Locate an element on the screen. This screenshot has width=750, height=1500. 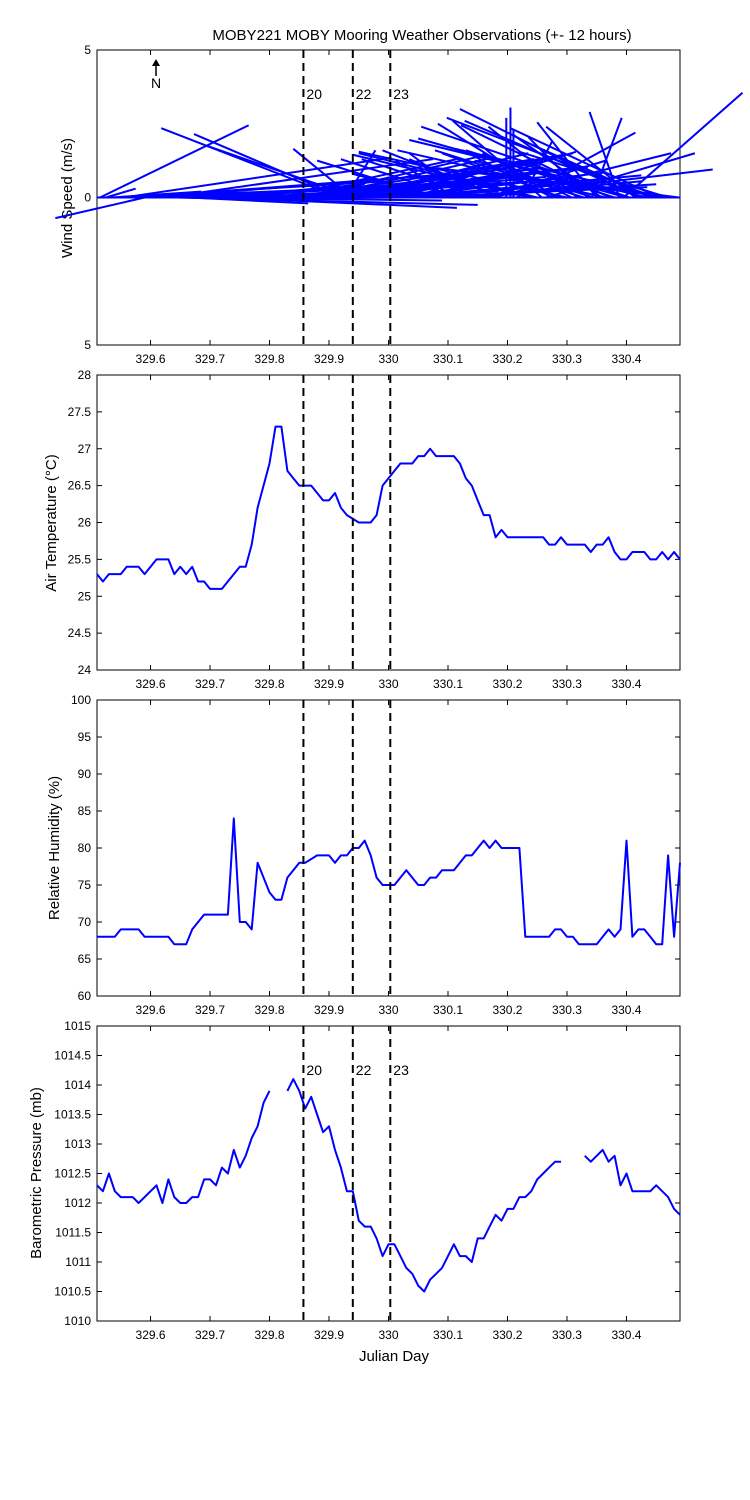
y-tick-label: 70 is located at coordinates (85, 922).